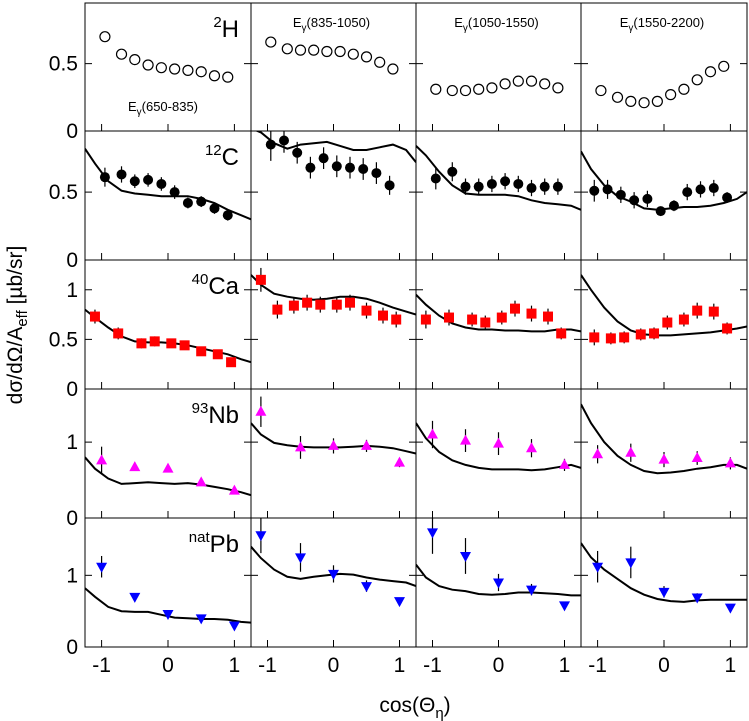 This screenshot has width=749, height=721. I want to click on energy-label-range: (835-1050), so click(339, 22).